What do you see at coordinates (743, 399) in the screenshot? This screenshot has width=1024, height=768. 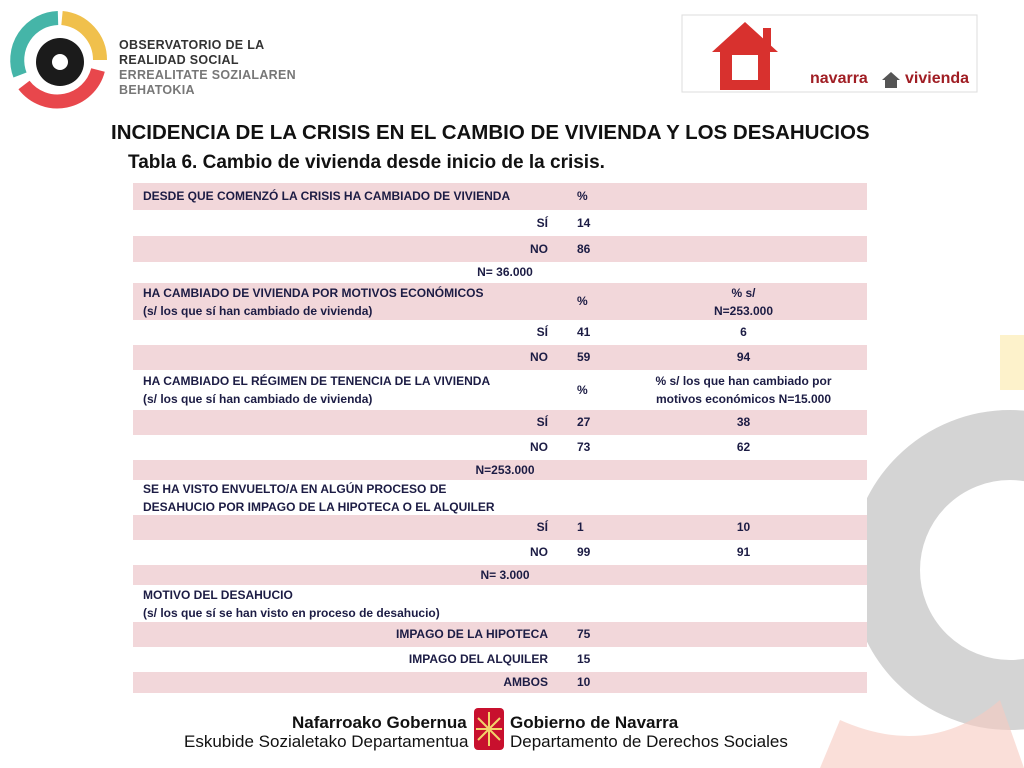 I see `table-cell: motivos económicos N=15.000` at bounding box center [743, 399].